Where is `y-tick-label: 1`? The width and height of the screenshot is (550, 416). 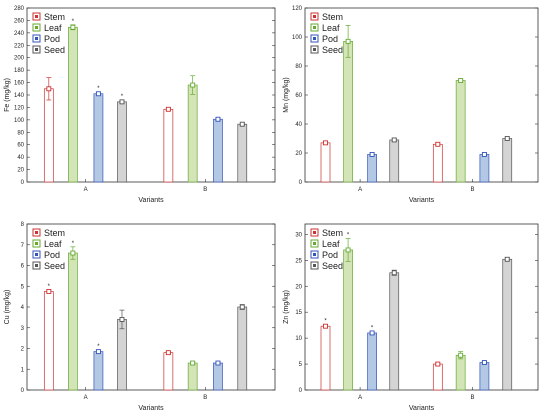
y-tick-label: 1 is located at coordinates (23, 370).